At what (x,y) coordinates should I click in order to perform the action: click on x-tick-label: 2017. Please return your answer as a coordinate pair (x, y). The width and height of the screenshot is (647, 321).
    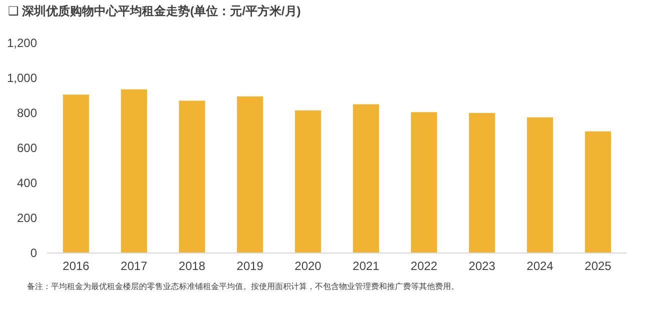
    Looking at the image, I should click on (134, 266).